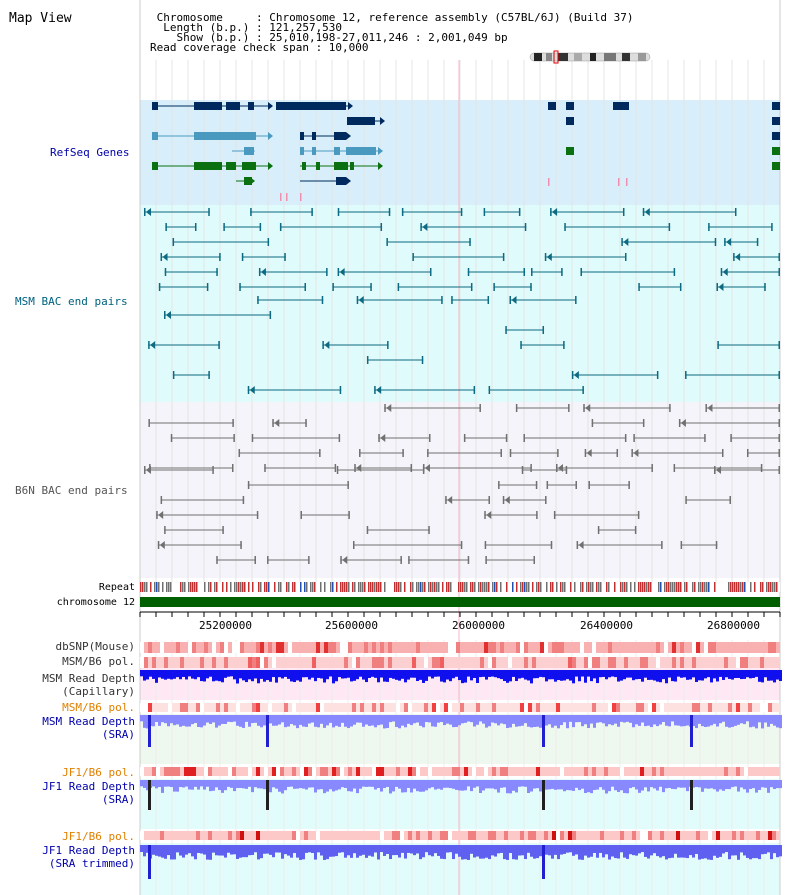  What do you see at coordinates (538, 57) in the screenshot?
I see `ideogram-band` at bounding box center [538, 57].